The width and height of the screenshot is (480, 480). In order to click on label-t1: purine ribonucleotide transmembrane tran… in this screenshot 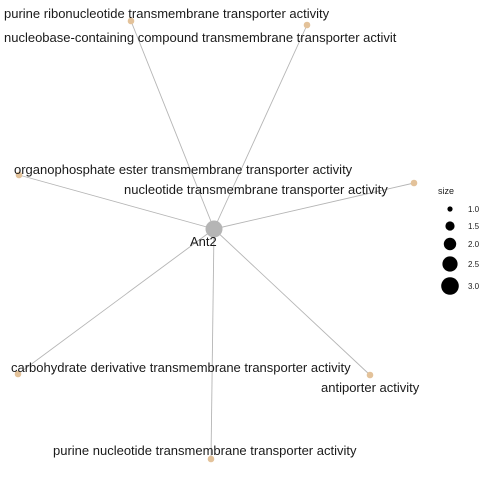, I will do `click(167, 13)`.